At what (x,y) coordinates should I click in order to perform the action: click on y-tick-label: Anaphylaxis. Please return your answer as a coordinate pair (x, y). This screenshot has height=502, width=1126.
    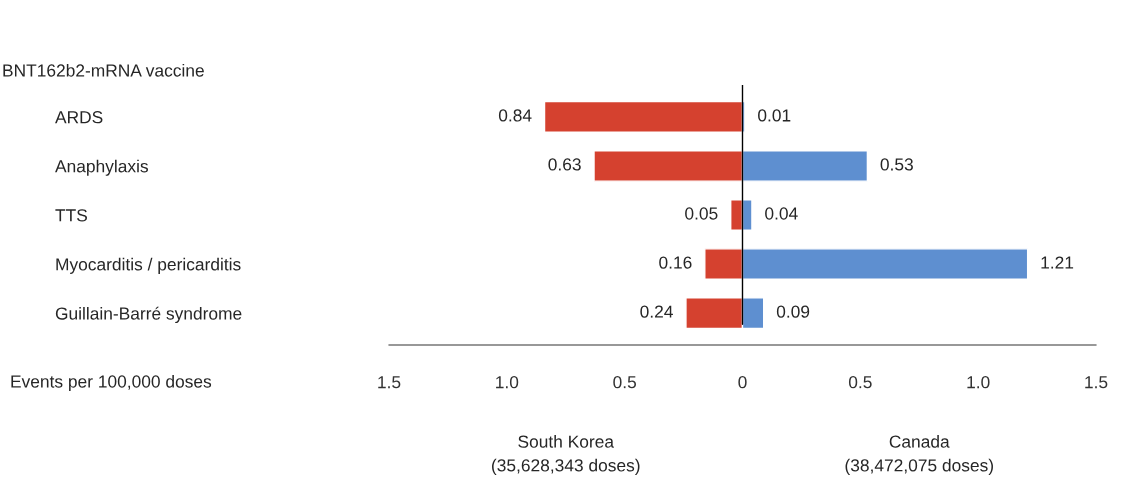
    Looking at the image, I should click on (101, 167).